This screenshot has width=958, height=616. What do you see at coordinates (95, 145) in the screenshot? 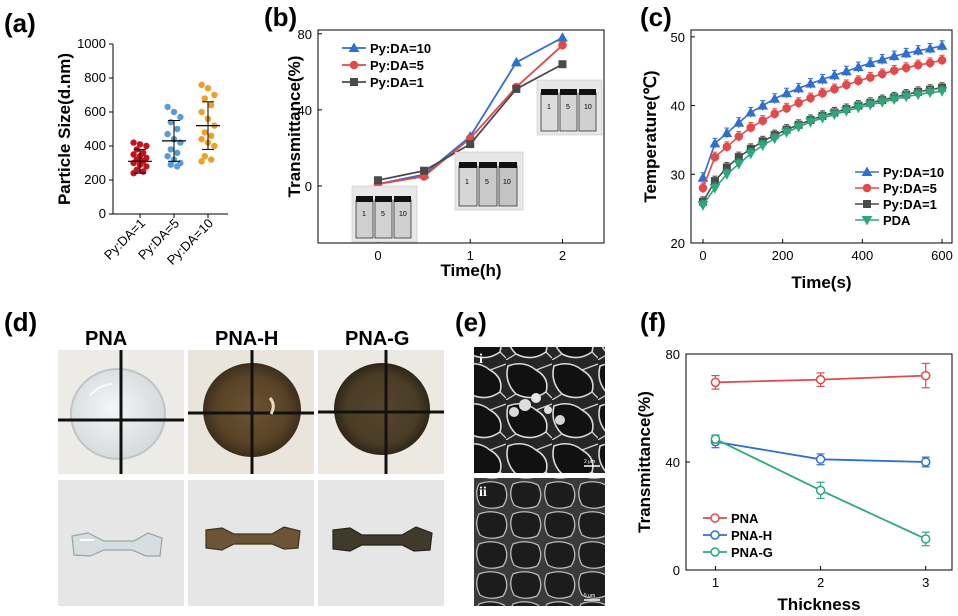
I see `y-tick-label: 400` at bounding box center [95, 145].